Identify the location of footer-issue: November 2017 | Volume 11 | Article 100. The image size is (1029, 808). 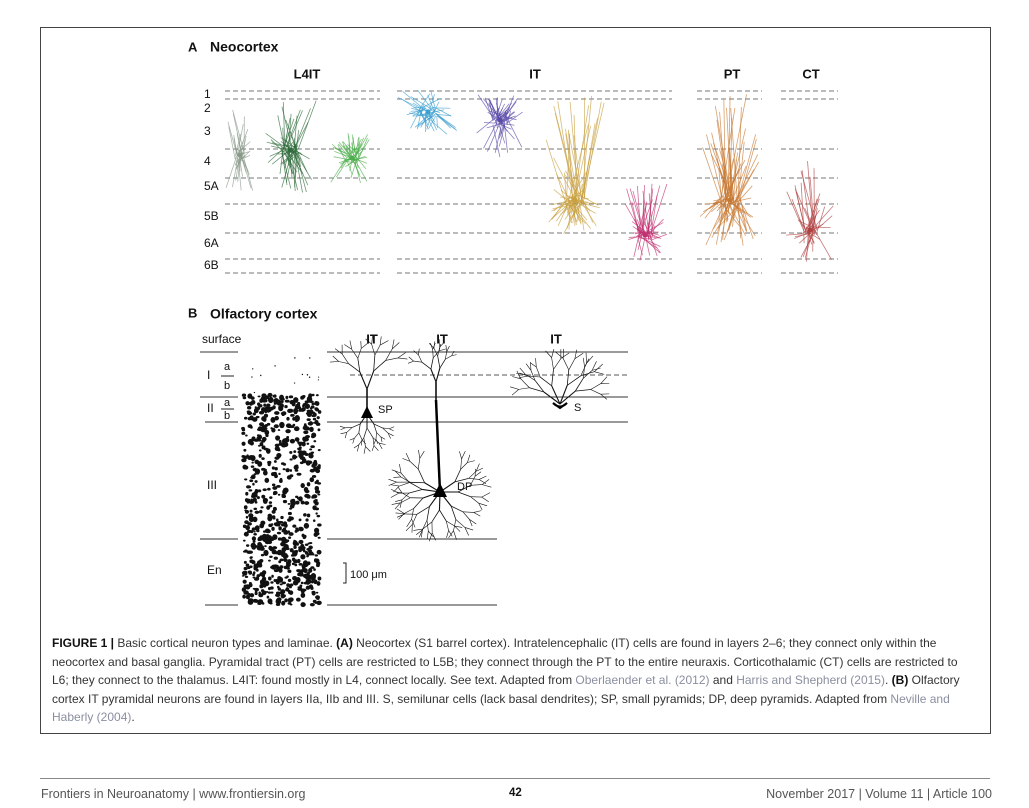
(879, 794).